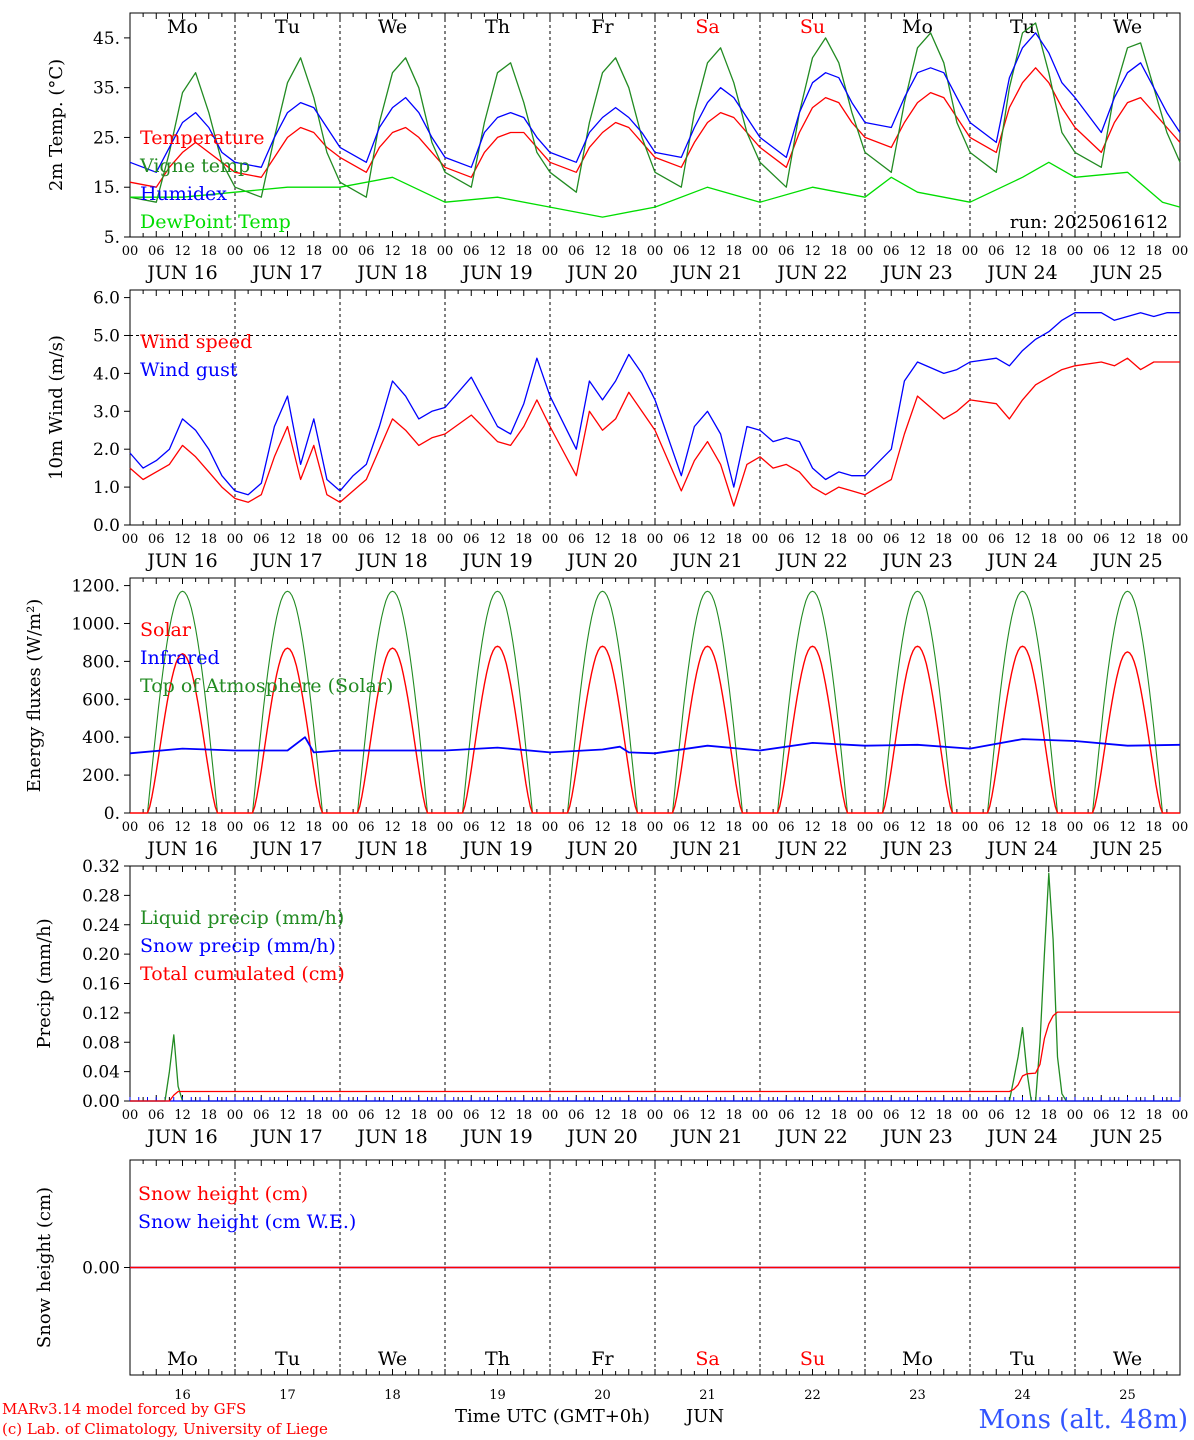  Describe the element at coordinates (101, 926) in the screenshot. I see `y-tick-label: 0.24` at that location.